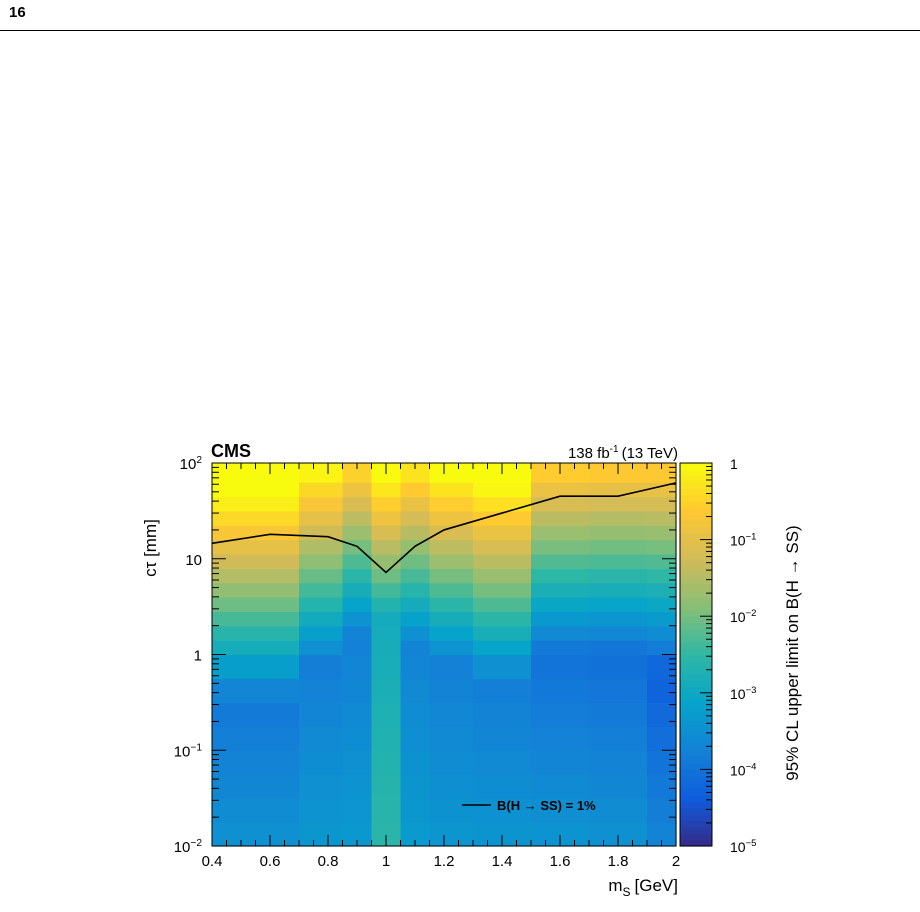 The image size is (920, 912). I want to click on y-tick-label: 10⁻¹, so click(188, 751).